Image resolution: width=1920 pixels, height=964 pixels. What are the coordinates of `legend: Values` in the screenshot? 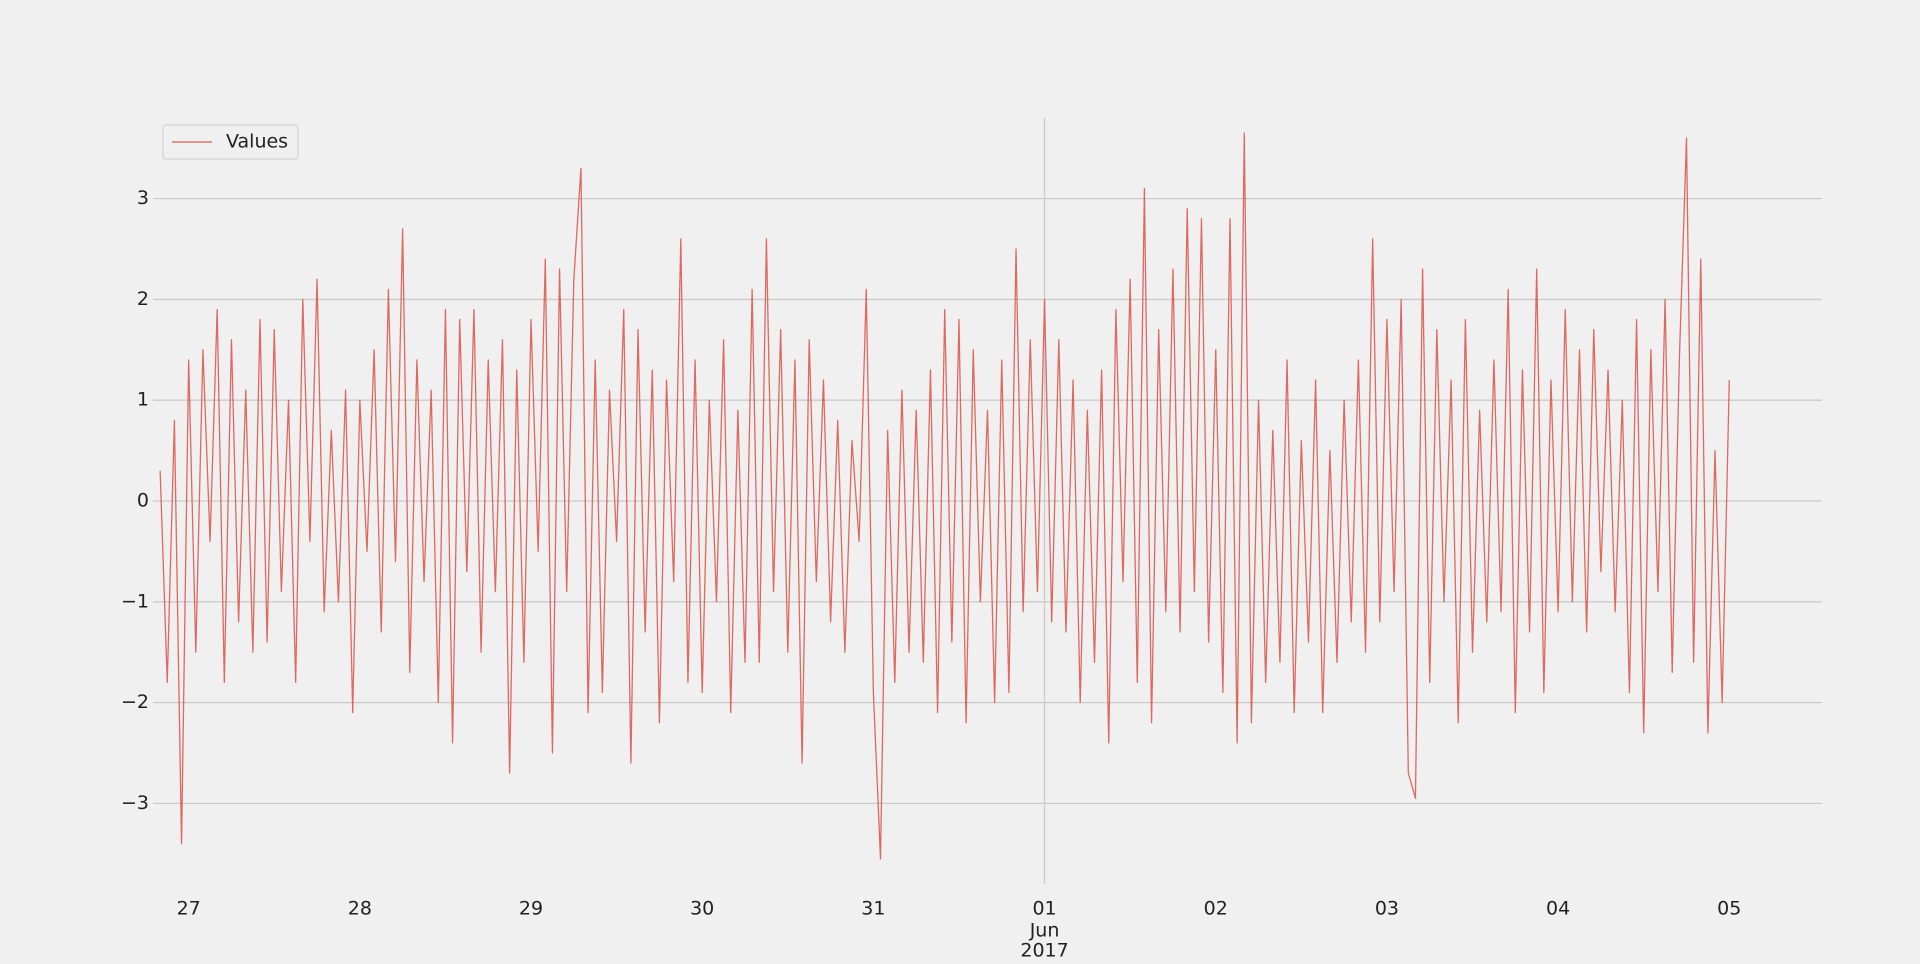 It's located at (230, 142).